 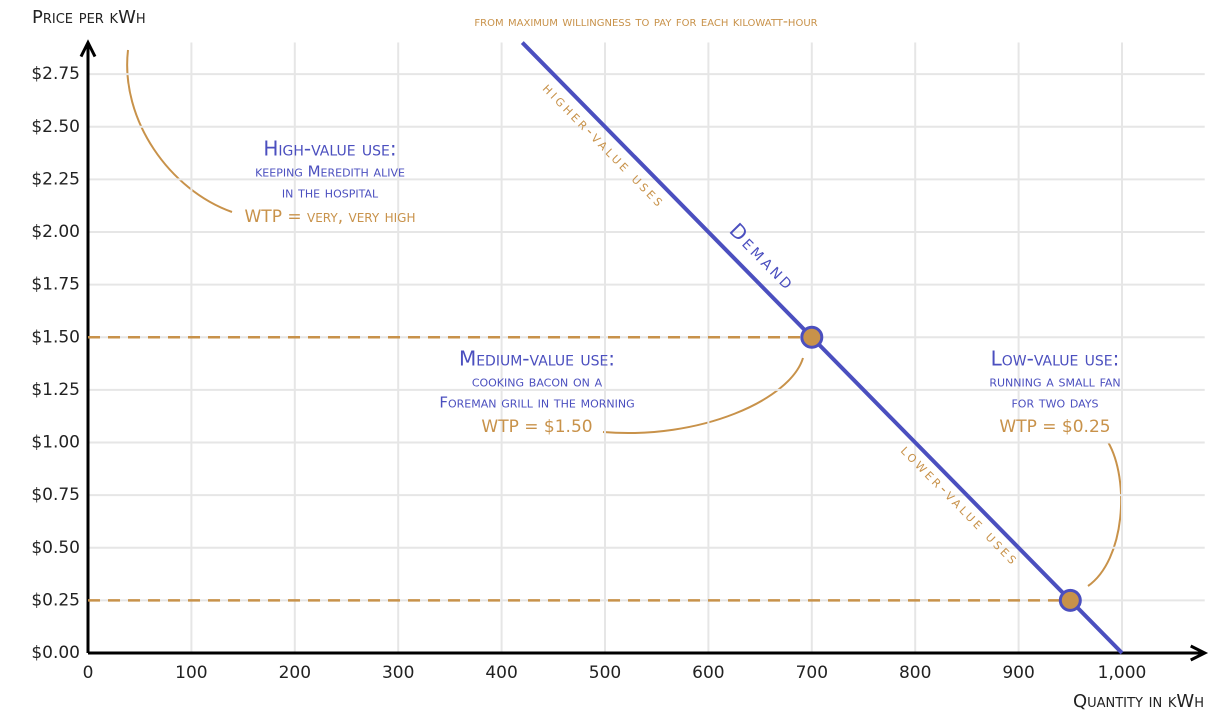 I want to click on y-tick-label: $0.75, so click(x=55, y=495).